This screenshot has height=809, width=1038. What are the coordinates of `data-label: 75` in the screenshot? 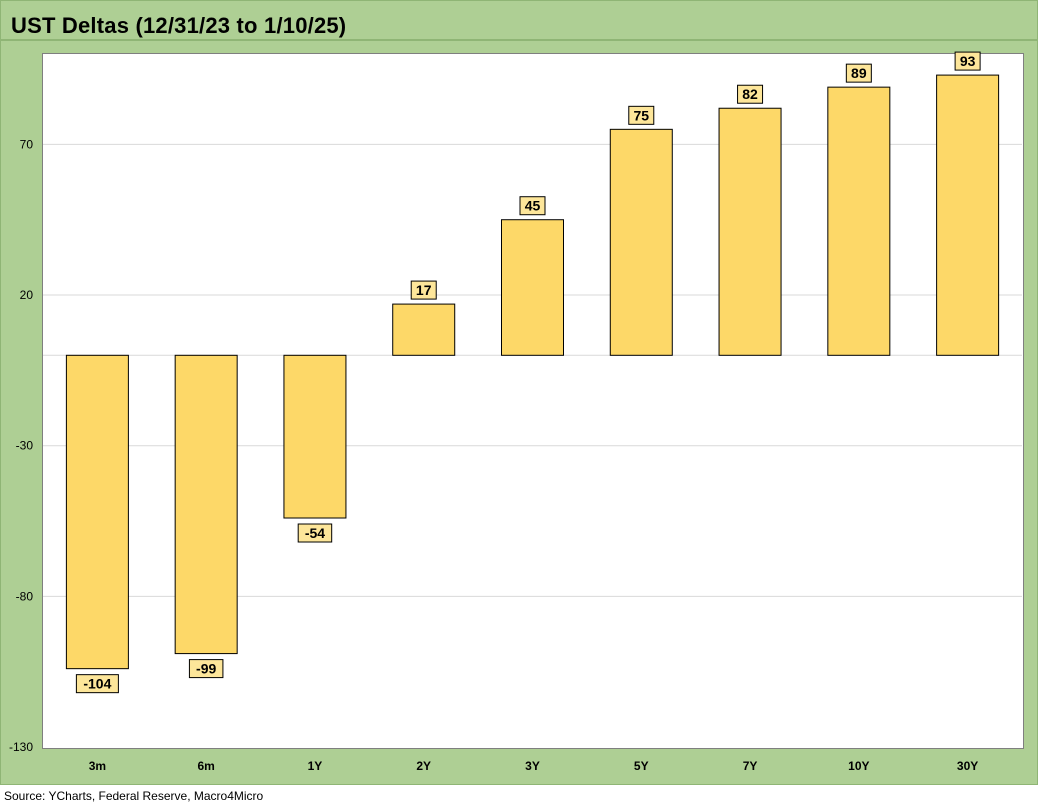 It's located at (641, 115).